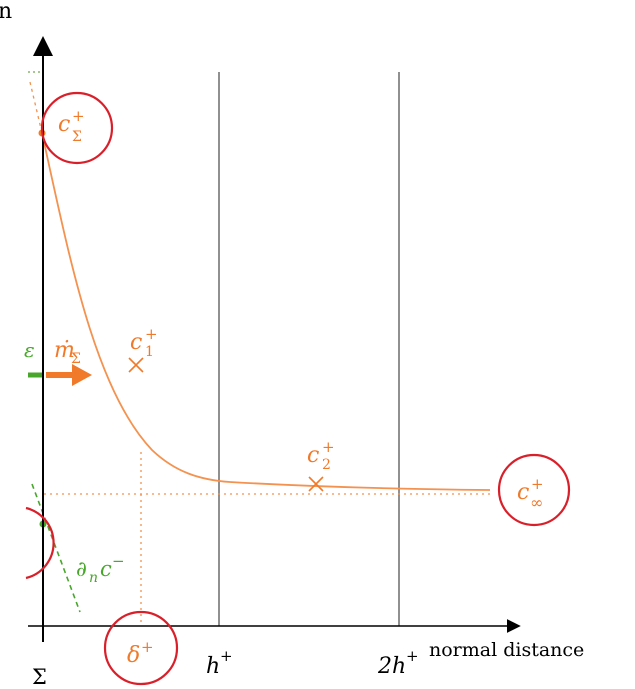  What do you see at coordinates (391, 666) in the screenshot?
I see `svg-text: 2h` at bounding box center [391, 666].